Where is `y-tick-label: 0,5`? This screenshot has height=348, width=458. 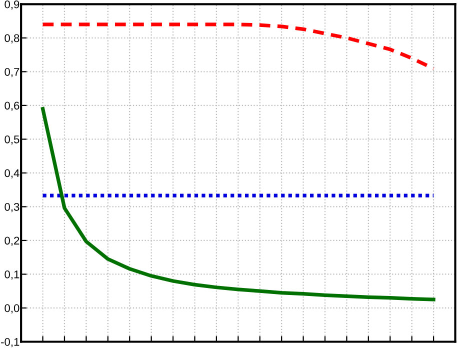 y-tick-label: 0,5 is located at coordinates (12, 140).